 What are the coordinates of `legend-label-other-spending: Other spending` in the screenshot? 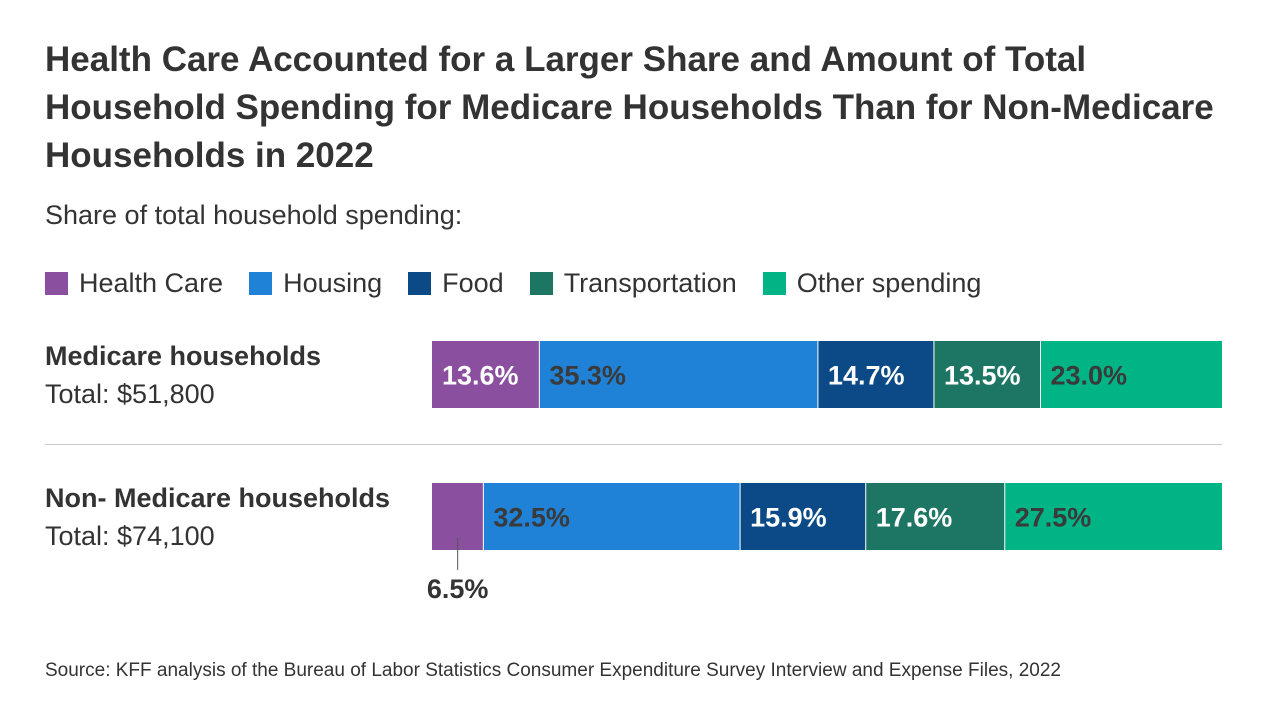 It's located at (889, 283).